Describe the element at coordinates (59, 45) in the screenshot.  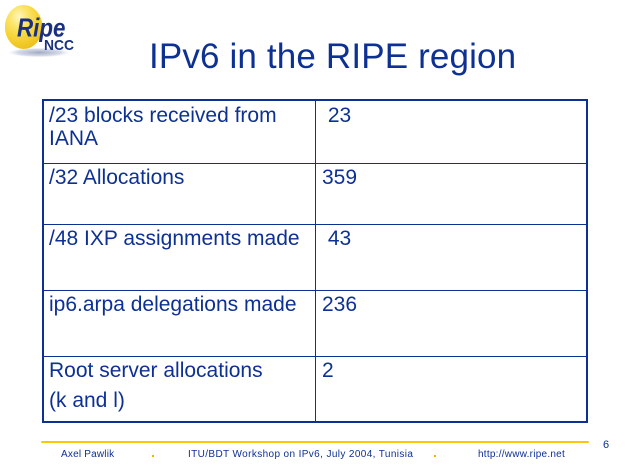
I see `svg-text: NCC` at that location.